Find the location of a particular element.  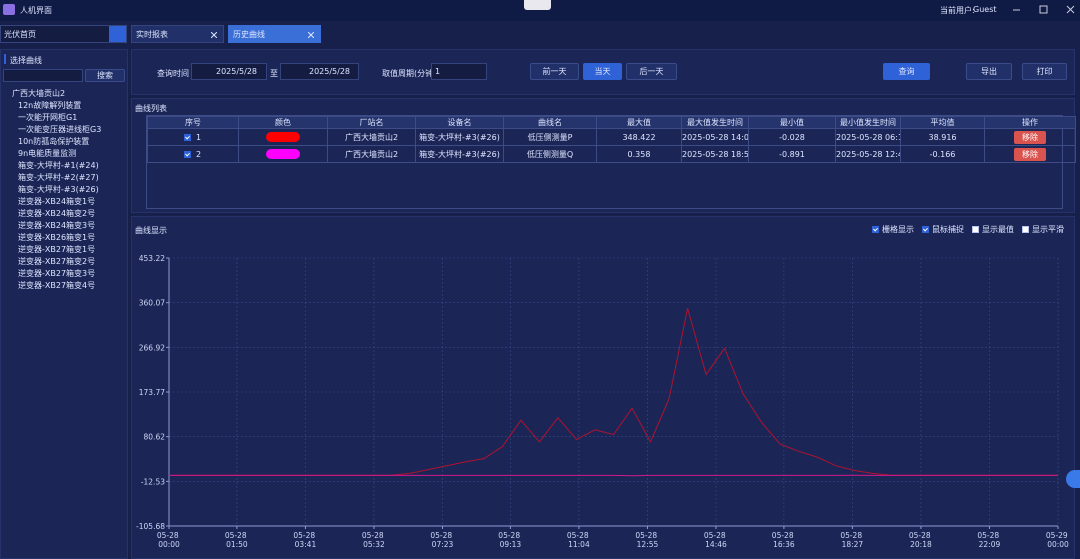

app-icon is located at coordinates (9, 9).